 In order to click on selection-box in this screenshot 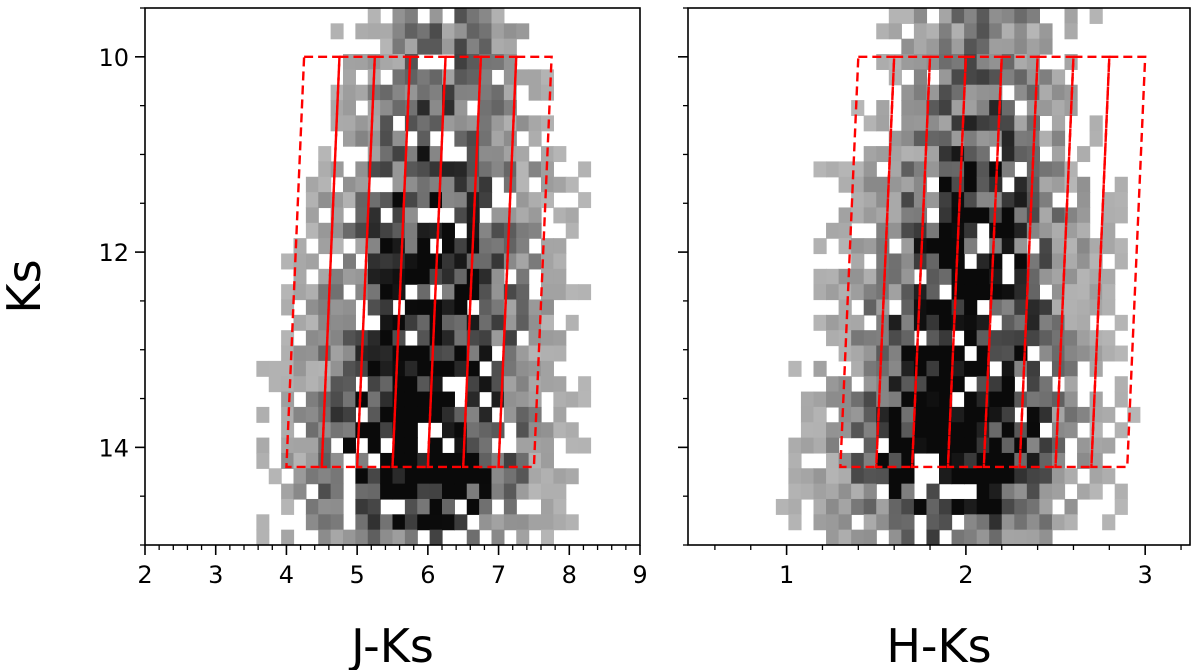, I will do `click(419, 262)`.